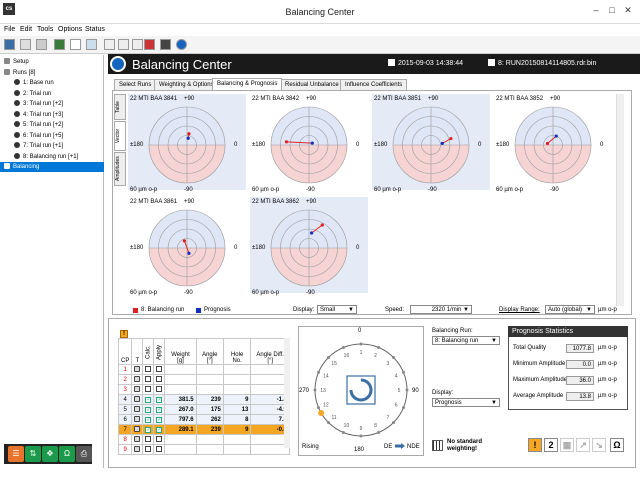 This screenshot has width=640, height=480. Describe the element at coordinates (567, 445) in the screenshot. I see `calculator-icon: ▦` at that location.